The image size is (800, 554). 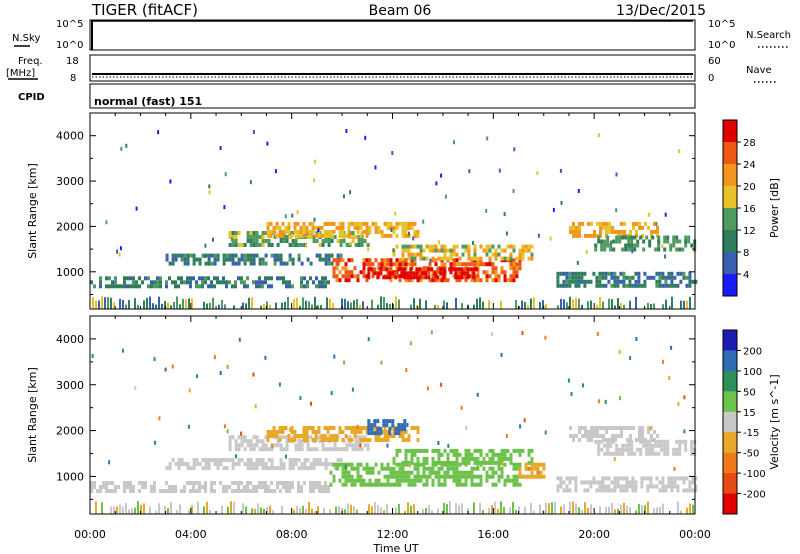 I want to click on freq-unit: [MHz], so click(x=20, y=73).